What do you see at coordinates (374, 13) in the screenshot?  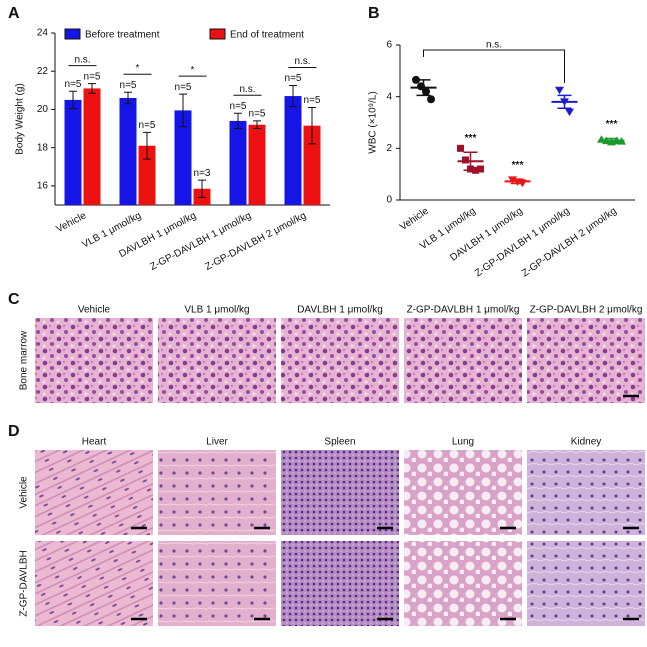 I see `panel-label: B` at bounding box center [374, 13].